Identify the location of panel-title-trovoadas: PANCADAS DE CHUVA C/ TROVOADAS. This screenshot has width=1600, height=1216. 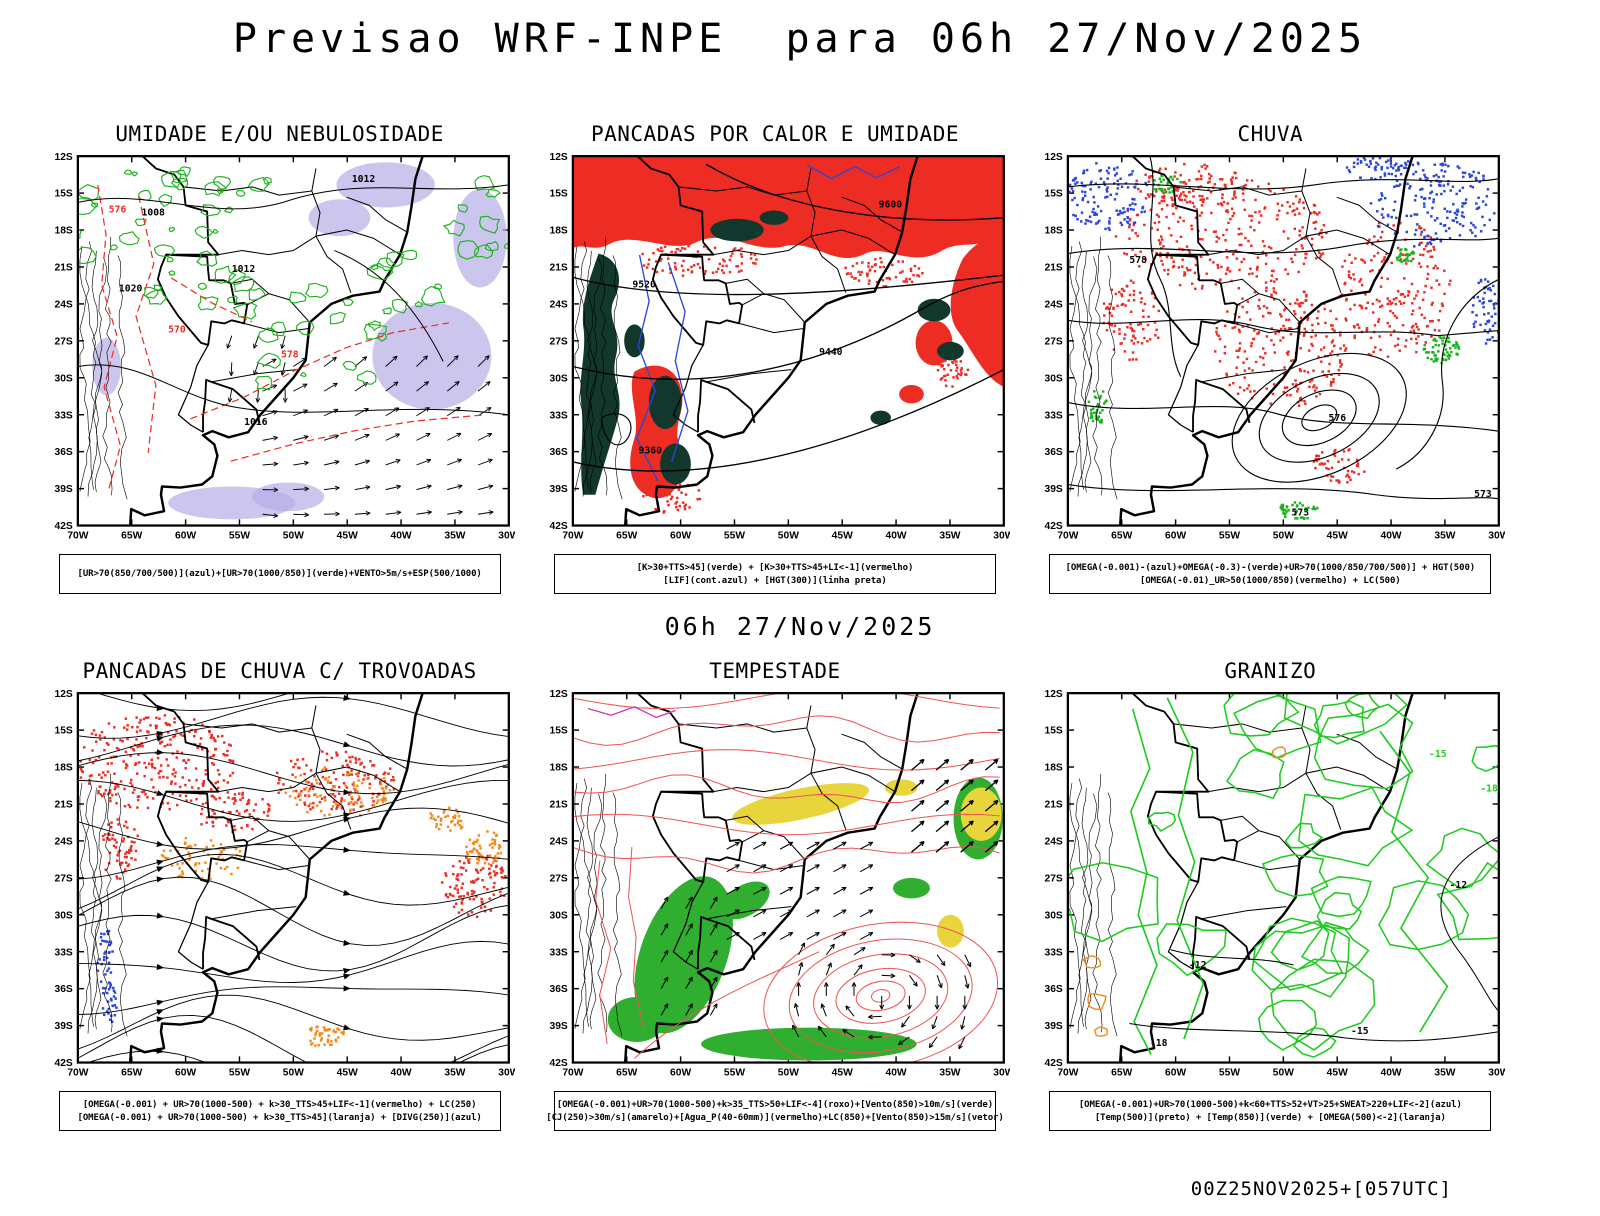
(279, 671).